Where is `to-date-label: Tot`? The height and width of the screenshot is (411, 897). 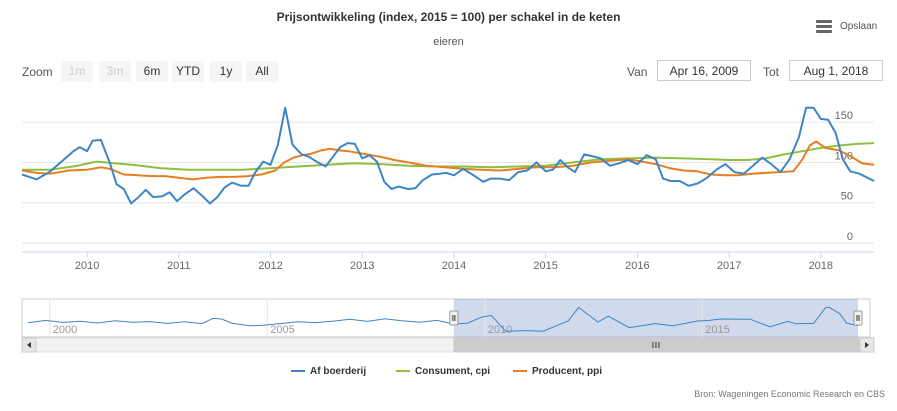
to-date-label: Tot is located at coordinates (771, 72).